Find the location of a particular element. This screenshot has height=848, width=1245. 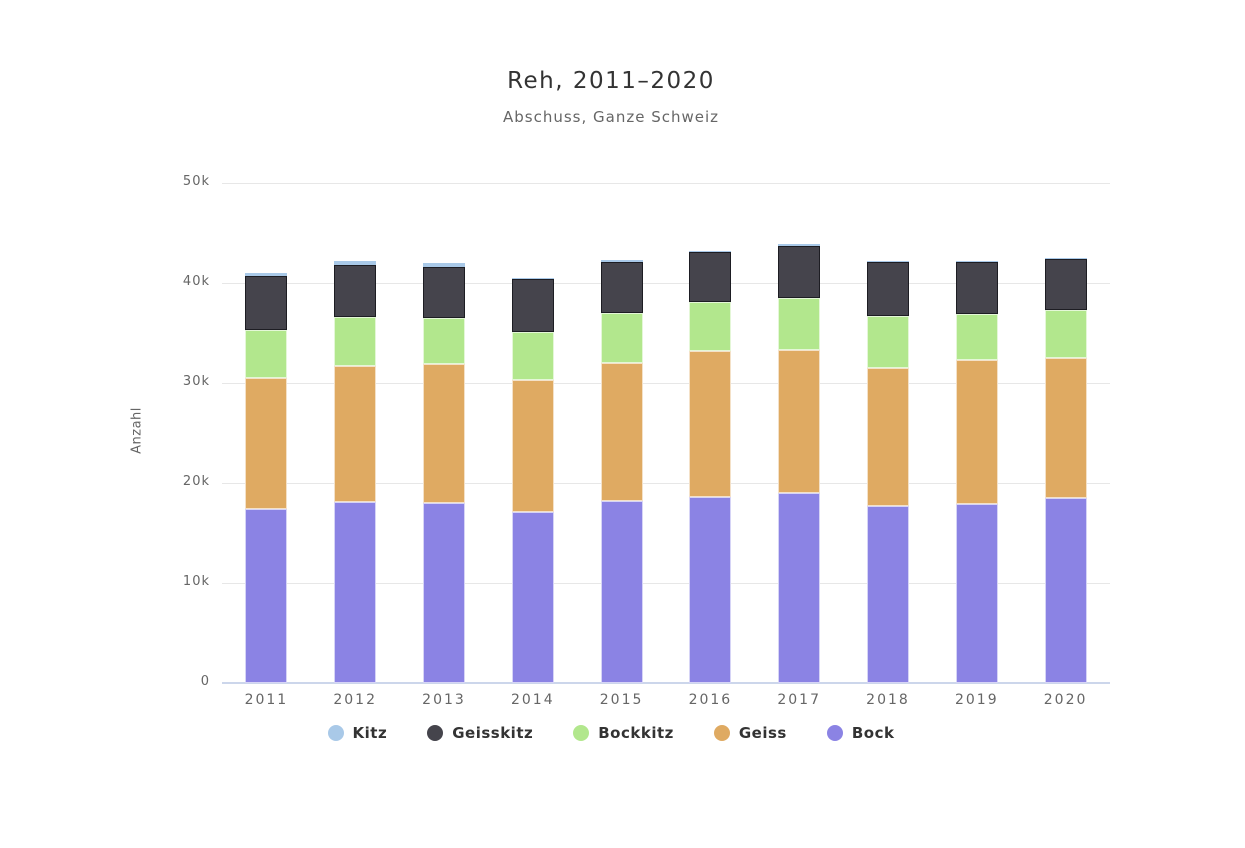

legend-item-kitz: Kitz is located at coordinates (357, 733).